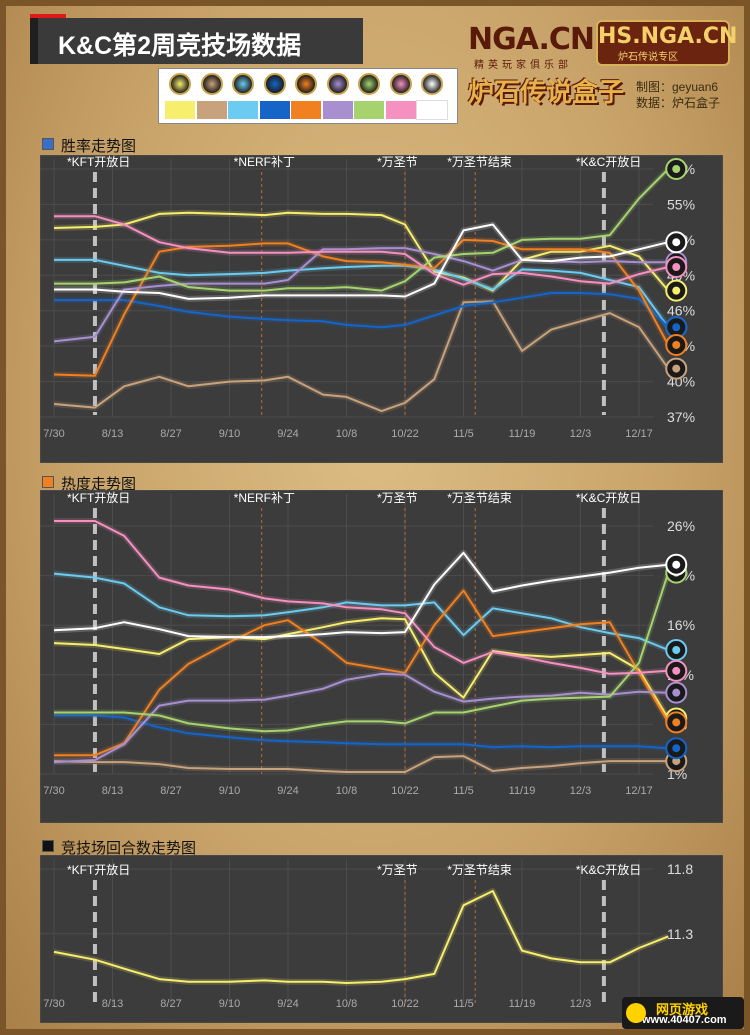  Describe the element at coordinates (180, 110) in the screenshot. I see `legend-swatch-druid` at that location.